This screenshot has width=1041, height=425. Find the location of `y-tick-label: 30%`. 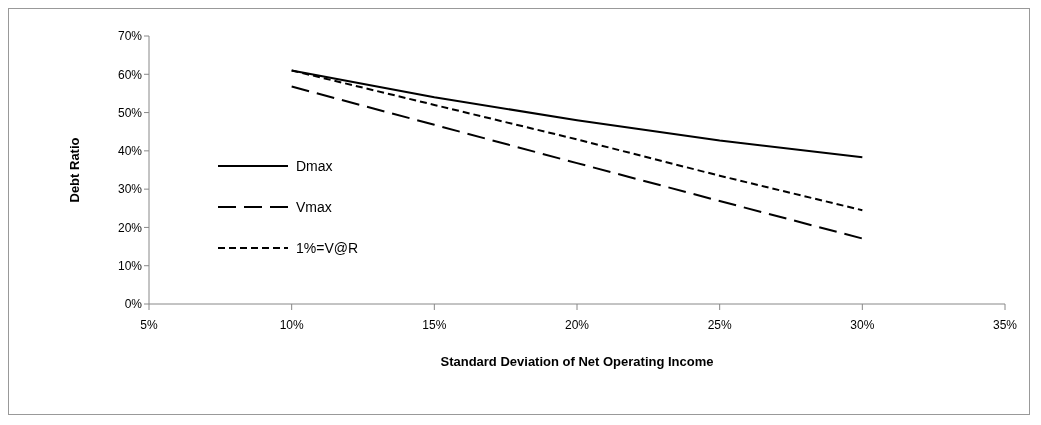

y-tick-label: 30% is located at coordinates (130, 189).